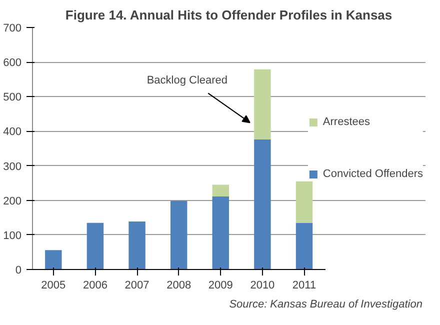 The image size is (440, 325). Describe the element at coordinates (179, 286) in the screenshot. I see `x-tick-label: 2008` at that location.